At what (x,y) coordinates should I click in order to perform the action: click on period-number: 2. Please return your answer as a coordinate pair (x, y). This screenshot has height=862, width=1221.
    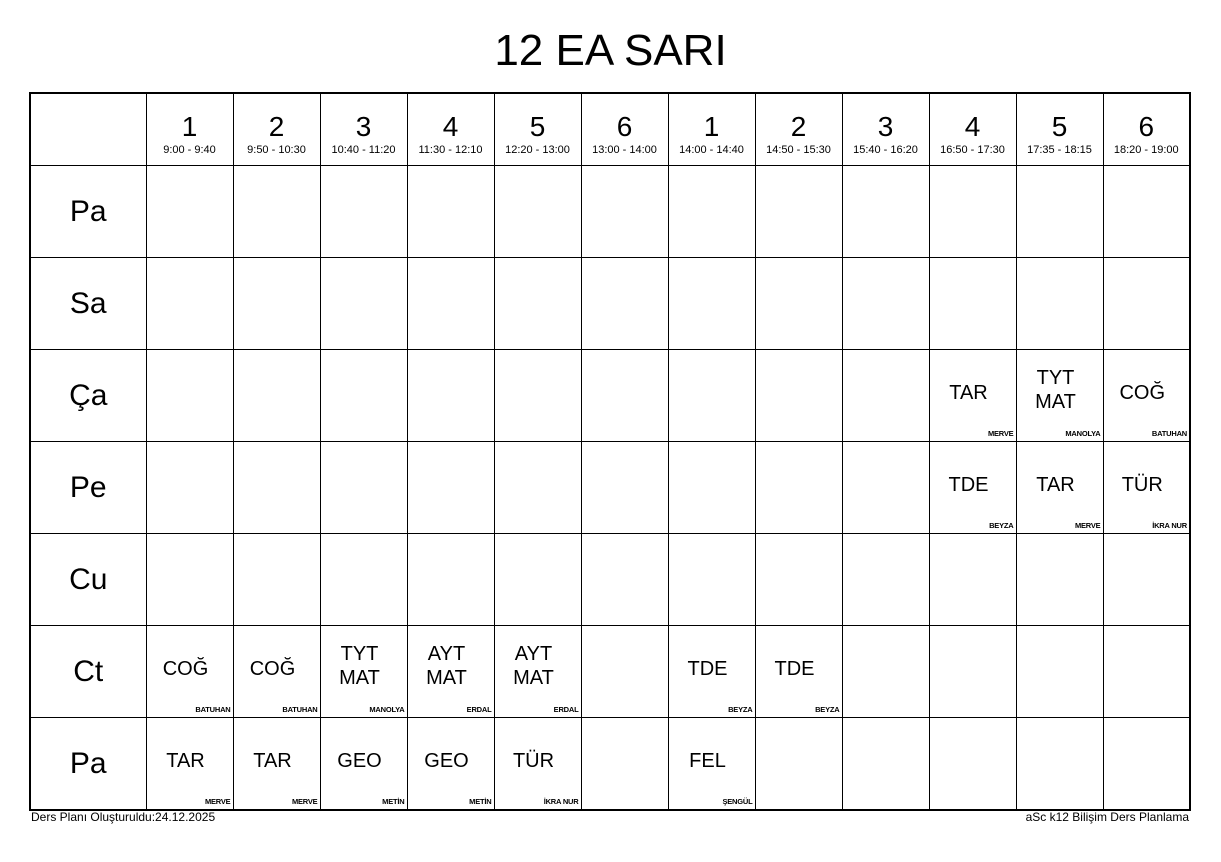
    Looking at the image, I should click on (798, 126).